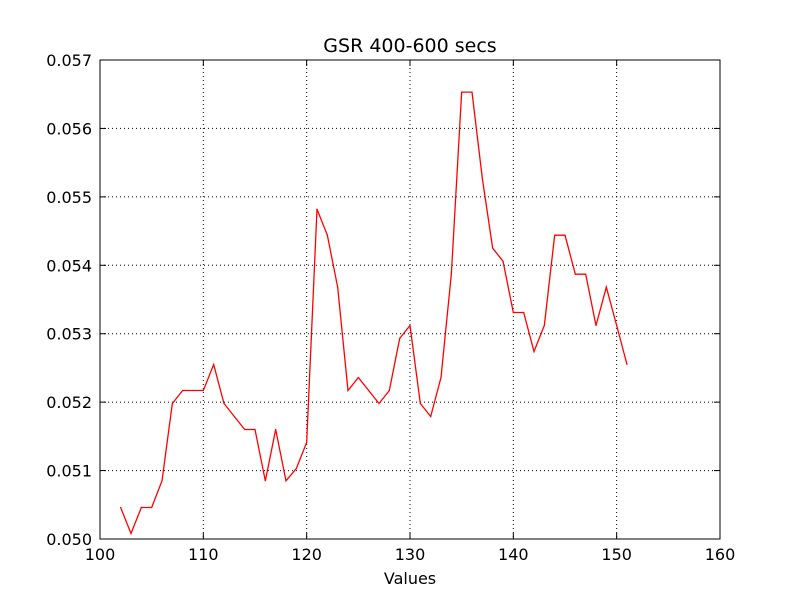  What do you see at coordinates (306, 554) in the screenshot?
I see `x-tick-label: 120` at bounding box center [306, 554].